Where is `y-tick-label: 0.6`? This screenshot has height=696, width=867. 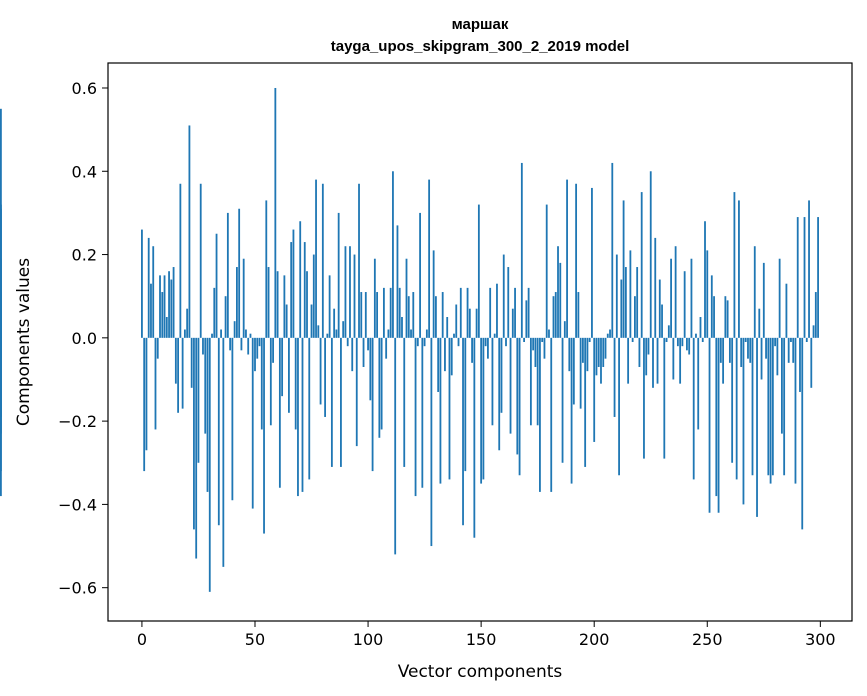
y-tick-label: 0.6 is located at coordinates (84, 88).